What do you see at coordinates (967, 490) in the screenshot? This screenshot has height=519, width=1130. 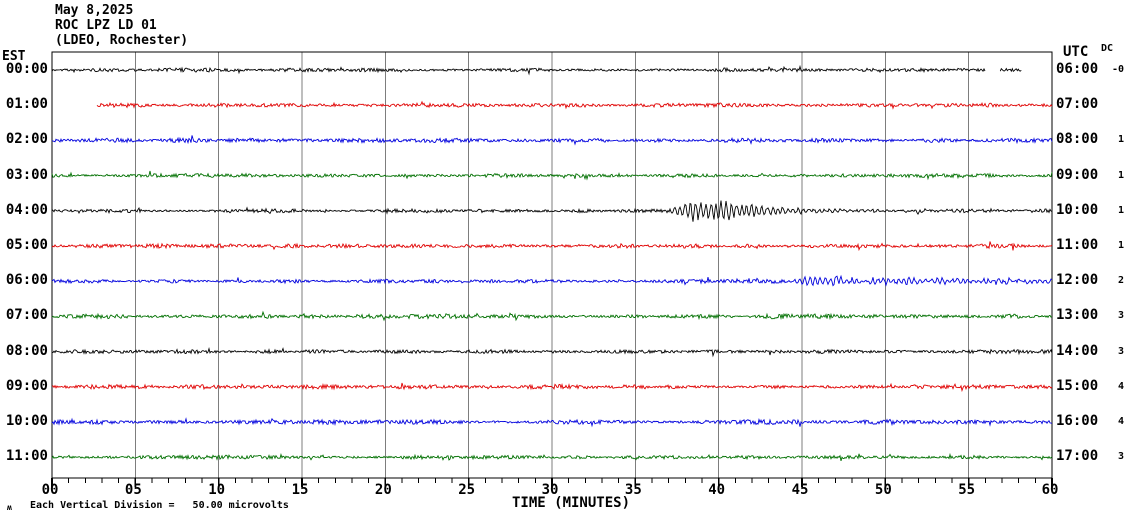 I see `x-tick-label-55: 55` at bounding box center [967, 490].